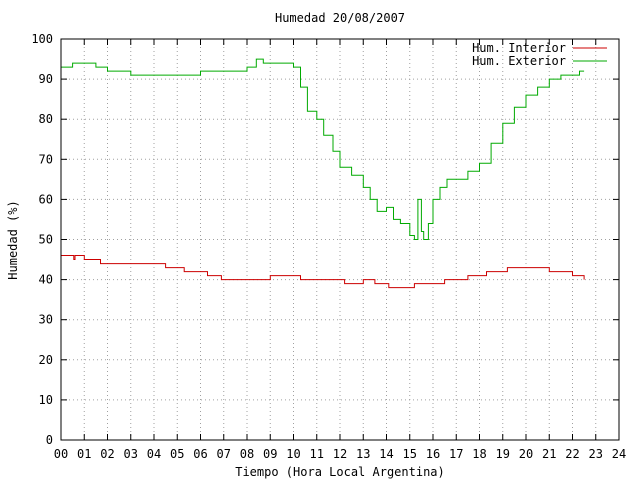 The image size is (640, 480). What do you see at coordinates (293, 454) in the screenshot?
I see `x-tick-label: 10` at bounding box center [293, 454].